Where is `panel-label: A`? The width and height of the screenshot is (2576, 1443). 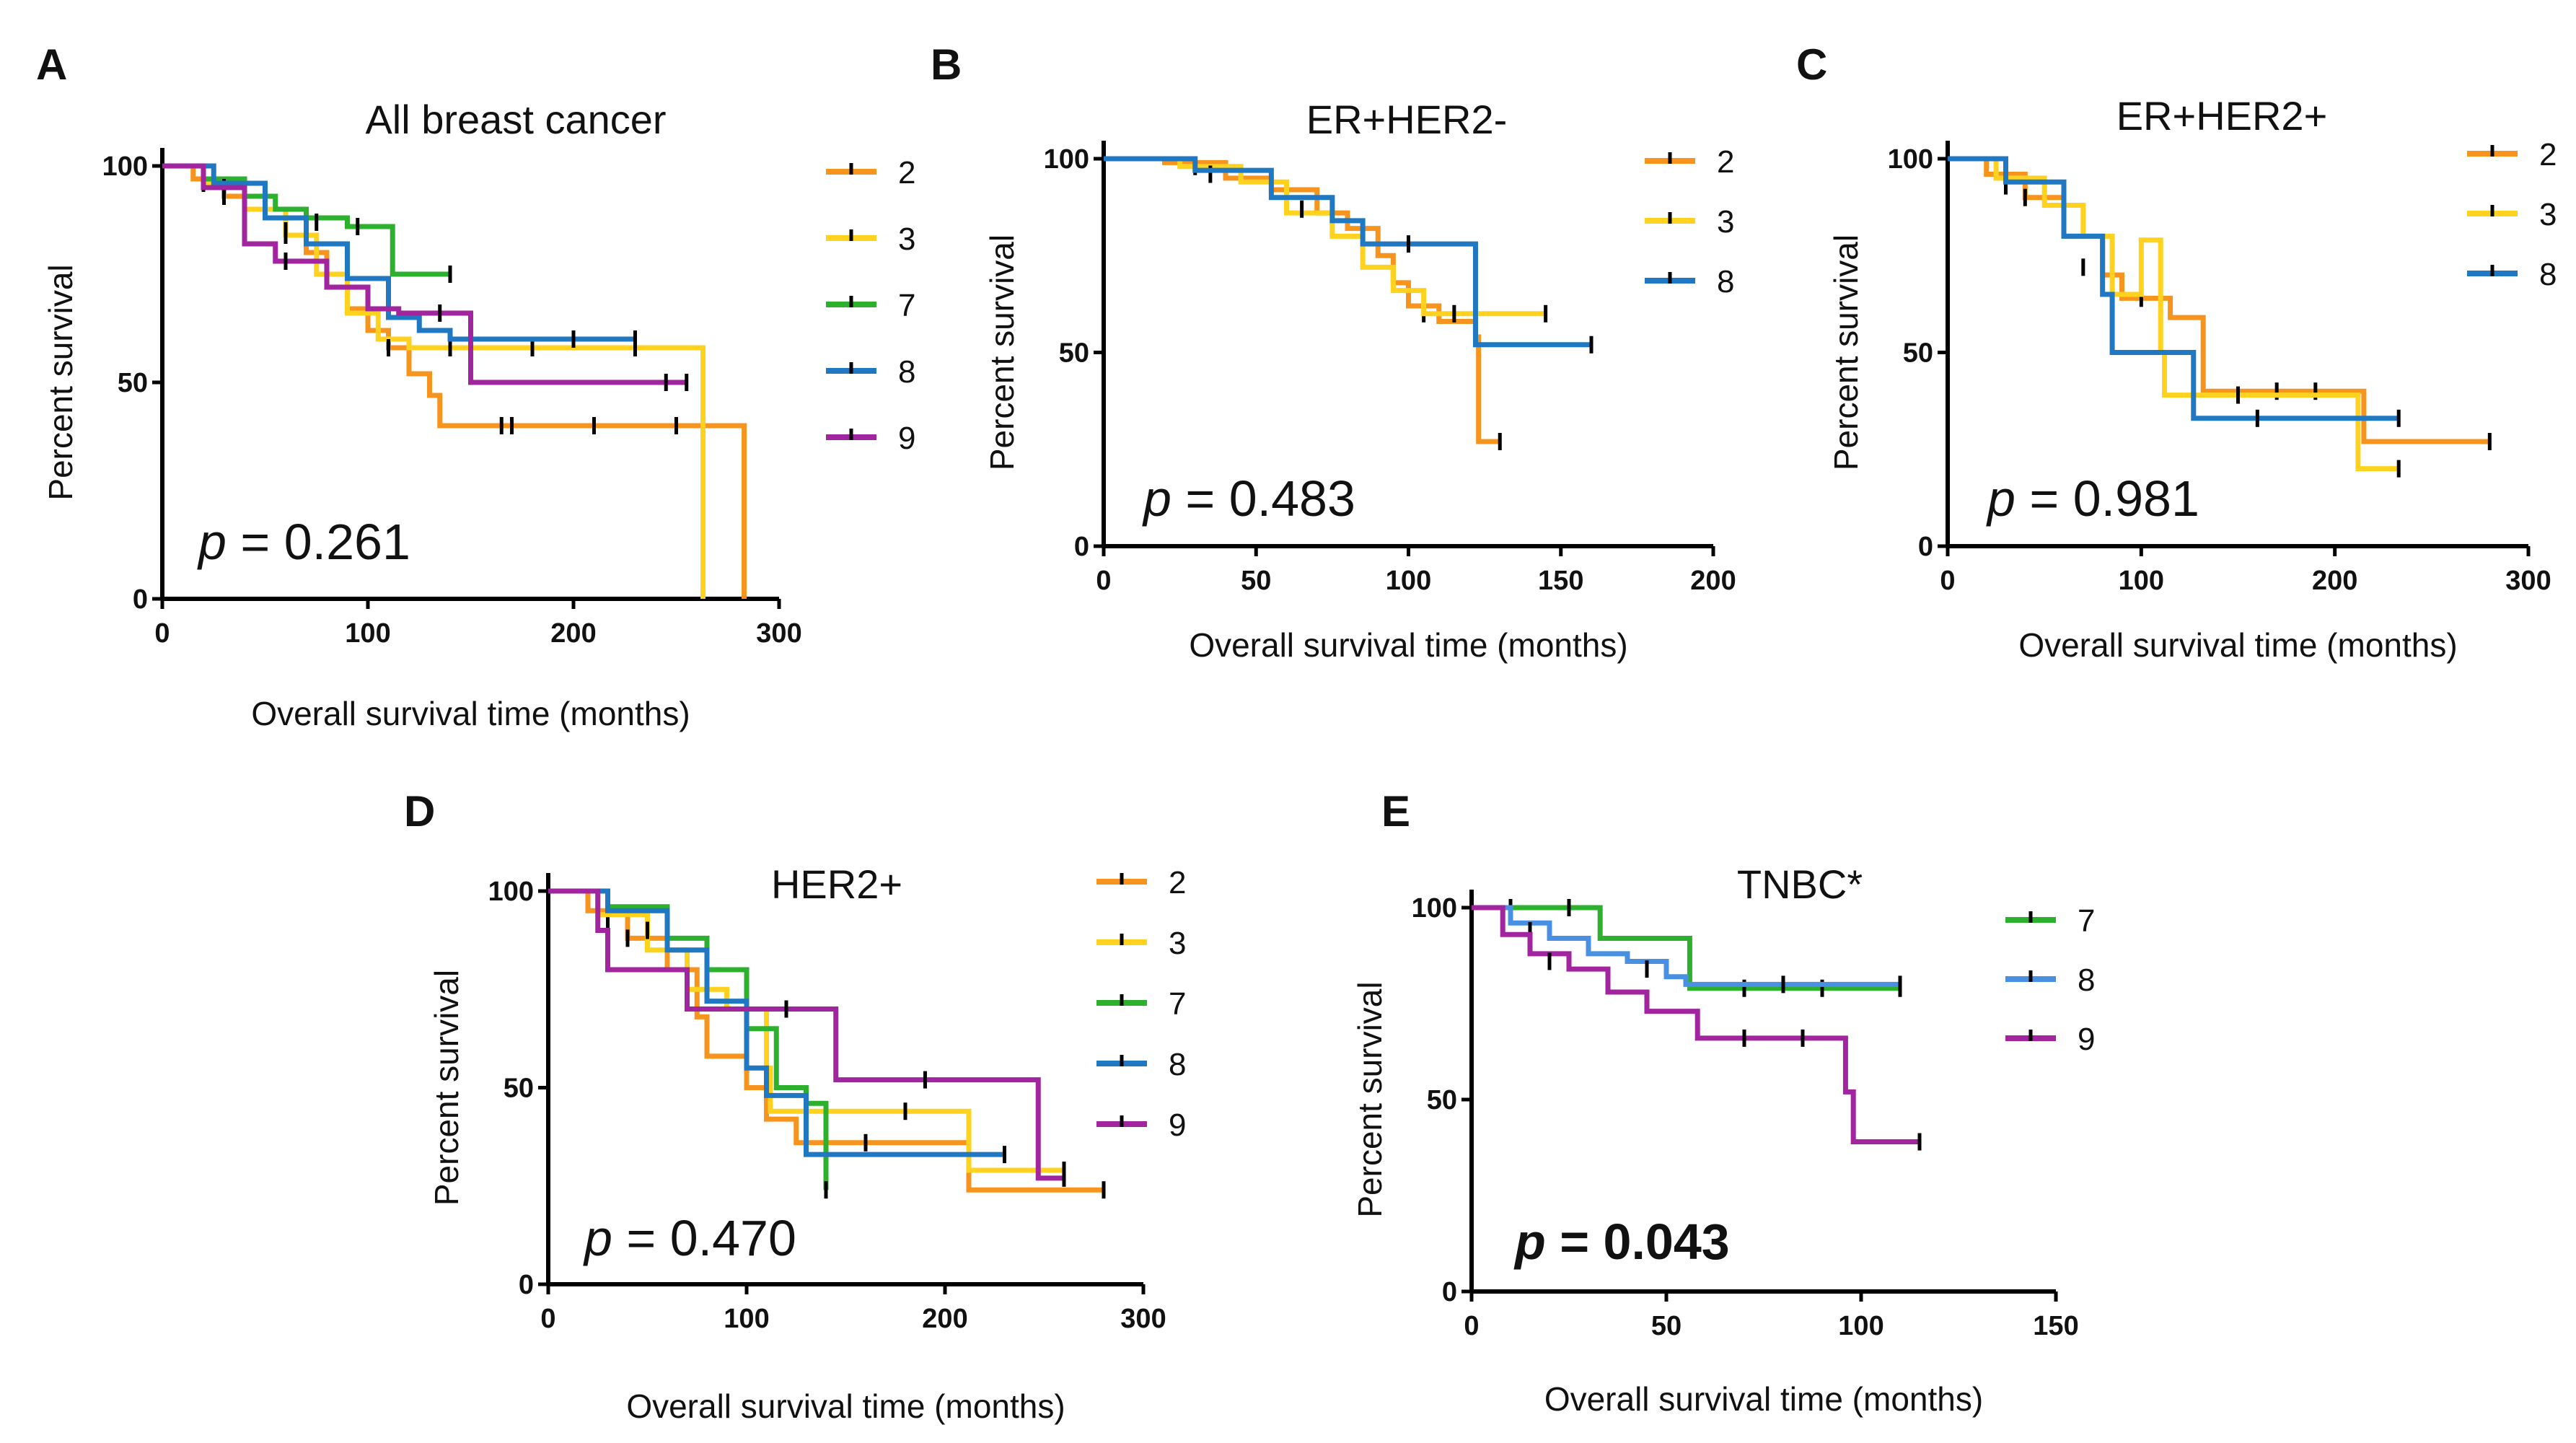
panel-label: A is located at coordinates (51, 64).